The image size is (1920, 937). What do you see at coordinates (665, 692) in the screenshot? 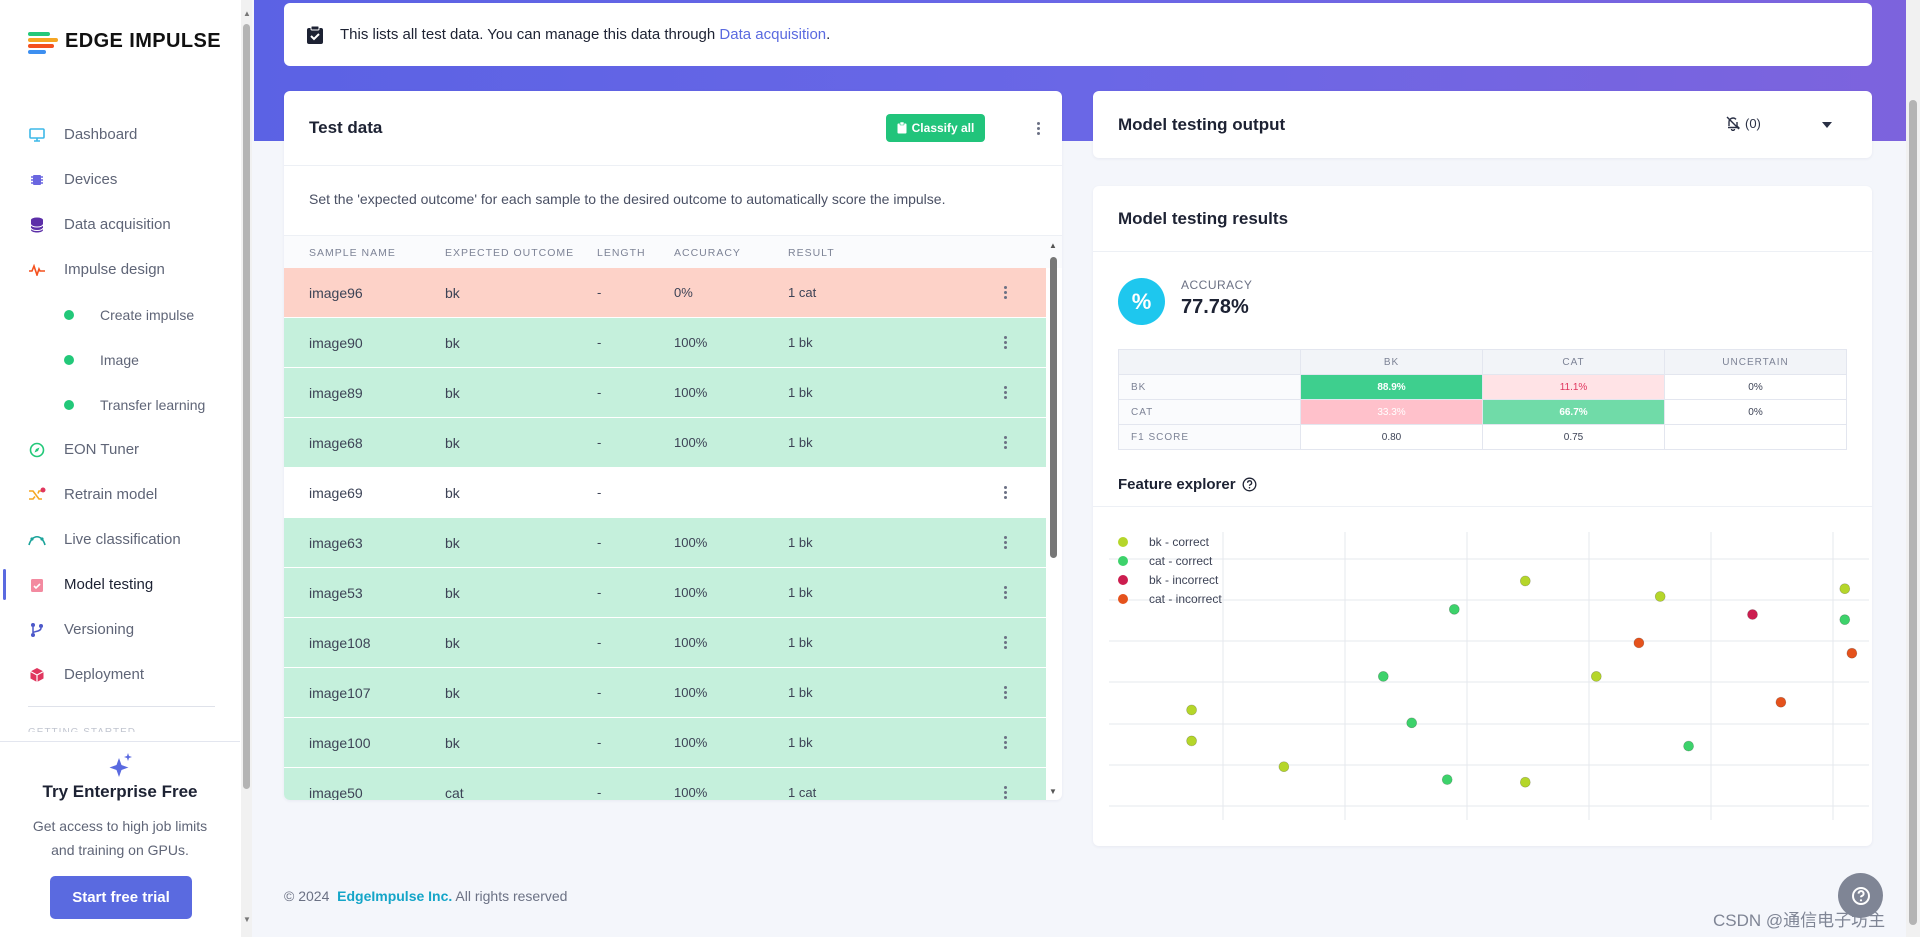
I see `table-row: image107 bk - 100% 1 bk` at bounding box center [665, 692].